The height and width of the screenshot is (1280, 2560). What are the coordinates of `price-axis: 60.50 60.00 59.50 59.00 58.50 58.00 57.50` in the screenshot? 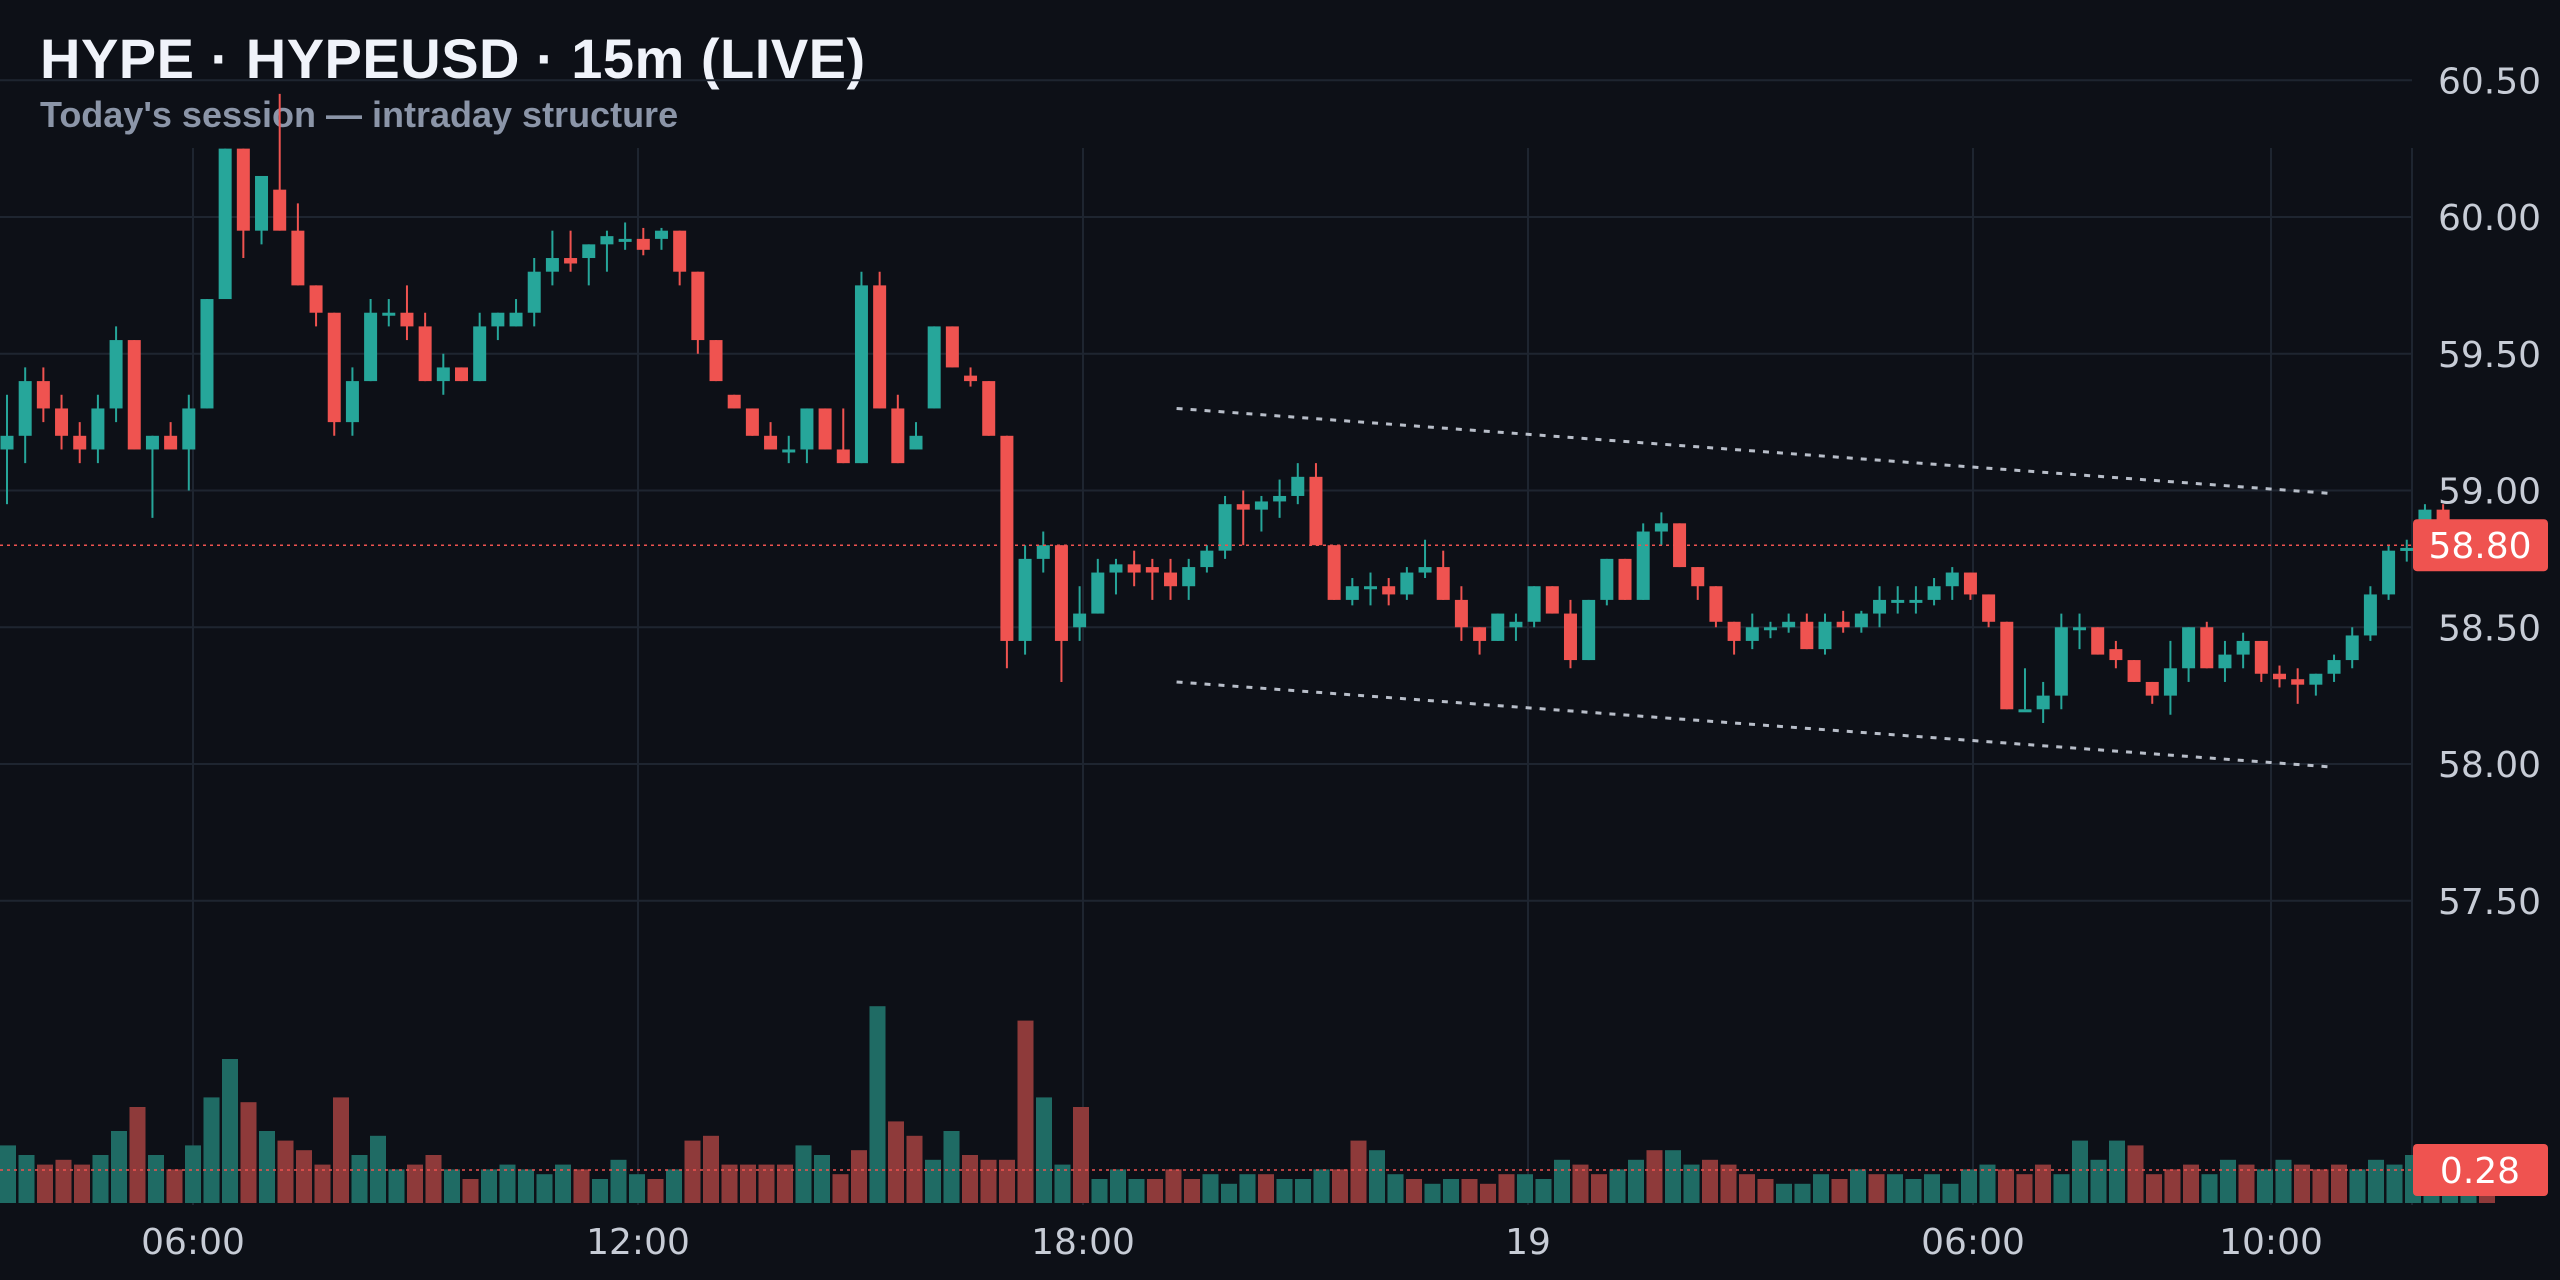 It's located at (2489, 492).